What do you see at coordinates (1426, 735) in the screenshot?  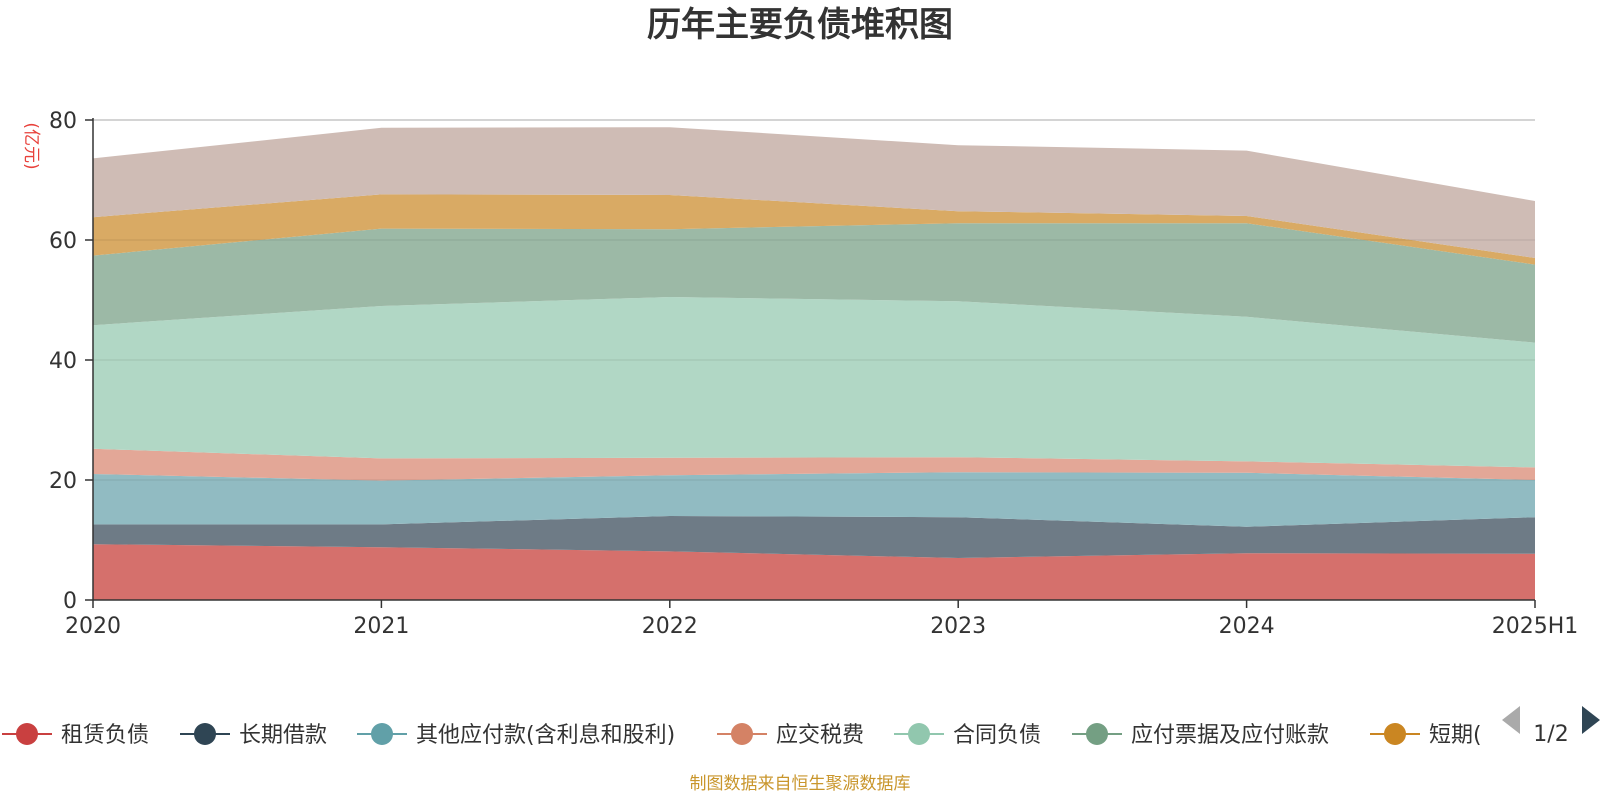 I see `legend-item-7: 短期(` at bounding box center [1426, 735].